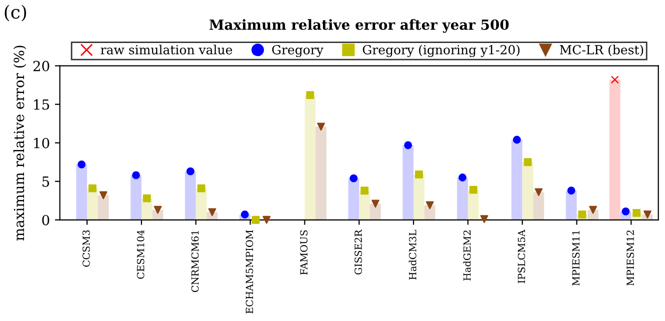 The width and height of the screenshot is (665, 321). Describe the element at coordinates (522, 257) in the screenshot. I see `x-tick-label: IPSLCM5A` at that location.